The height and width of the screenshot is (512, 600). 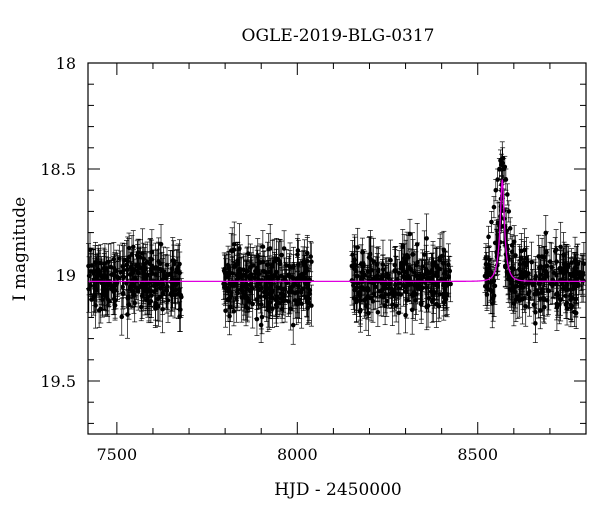 What do you see at coordinates (20, 249) in the screenshot?
I see `y-axis-label: I magnitude` at bounding box center [20, 249].